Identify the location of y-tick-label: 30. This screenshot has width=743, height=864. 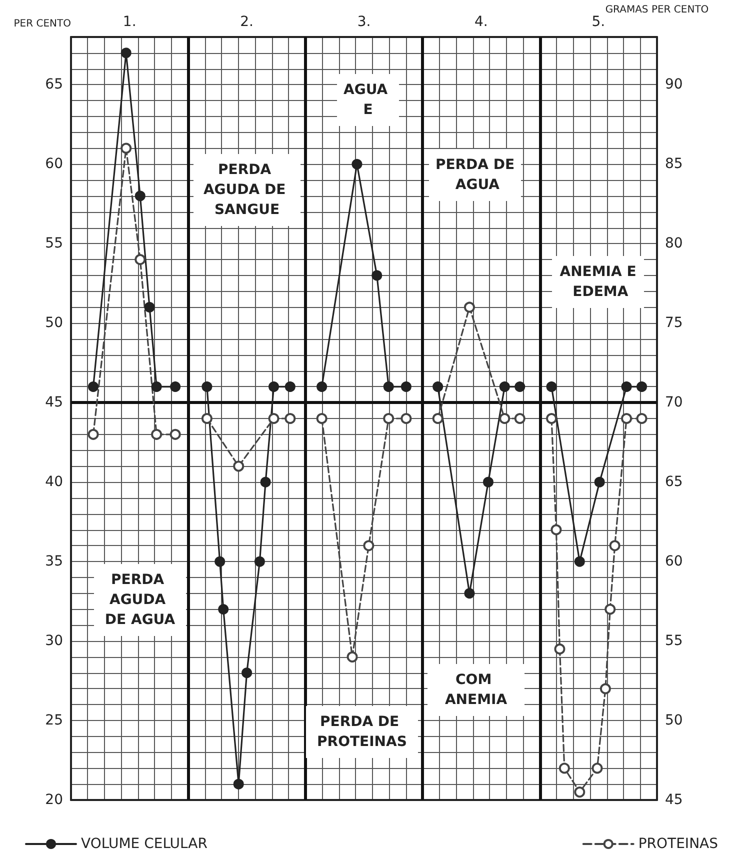
(54, 641).